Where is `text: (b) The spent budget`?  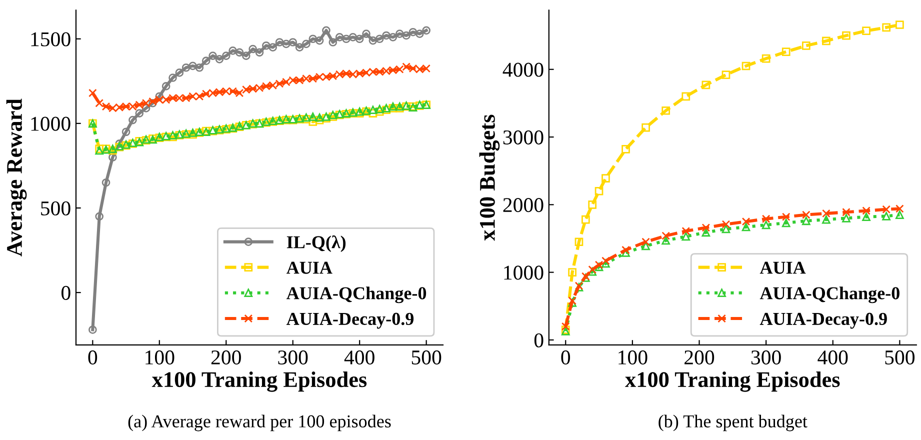 text: (b) The spent budget is located at coordinates (733, 423).